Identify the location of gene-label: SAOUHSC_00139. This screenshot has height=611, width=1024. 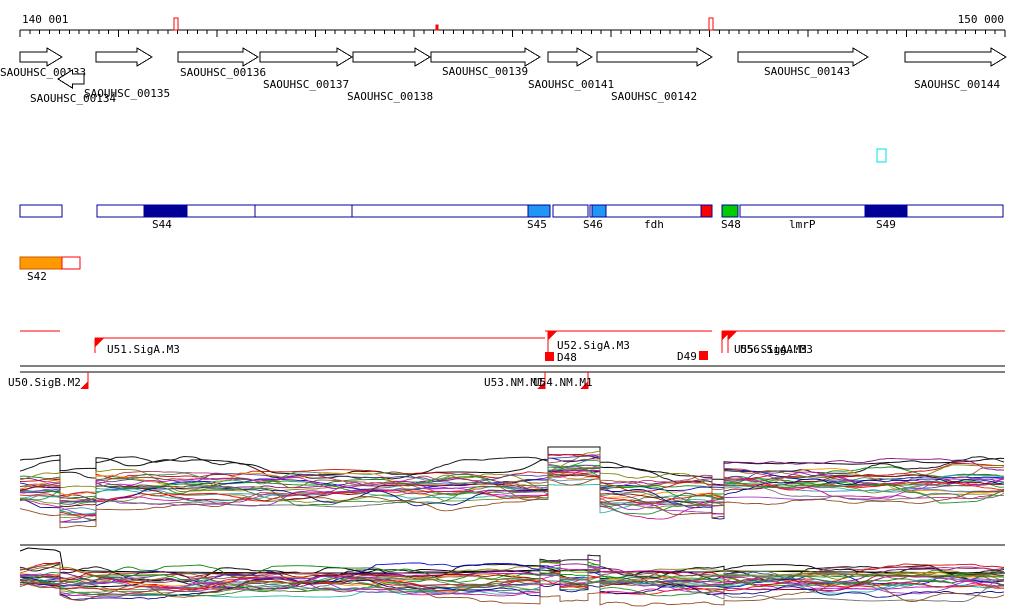
(485, 71).